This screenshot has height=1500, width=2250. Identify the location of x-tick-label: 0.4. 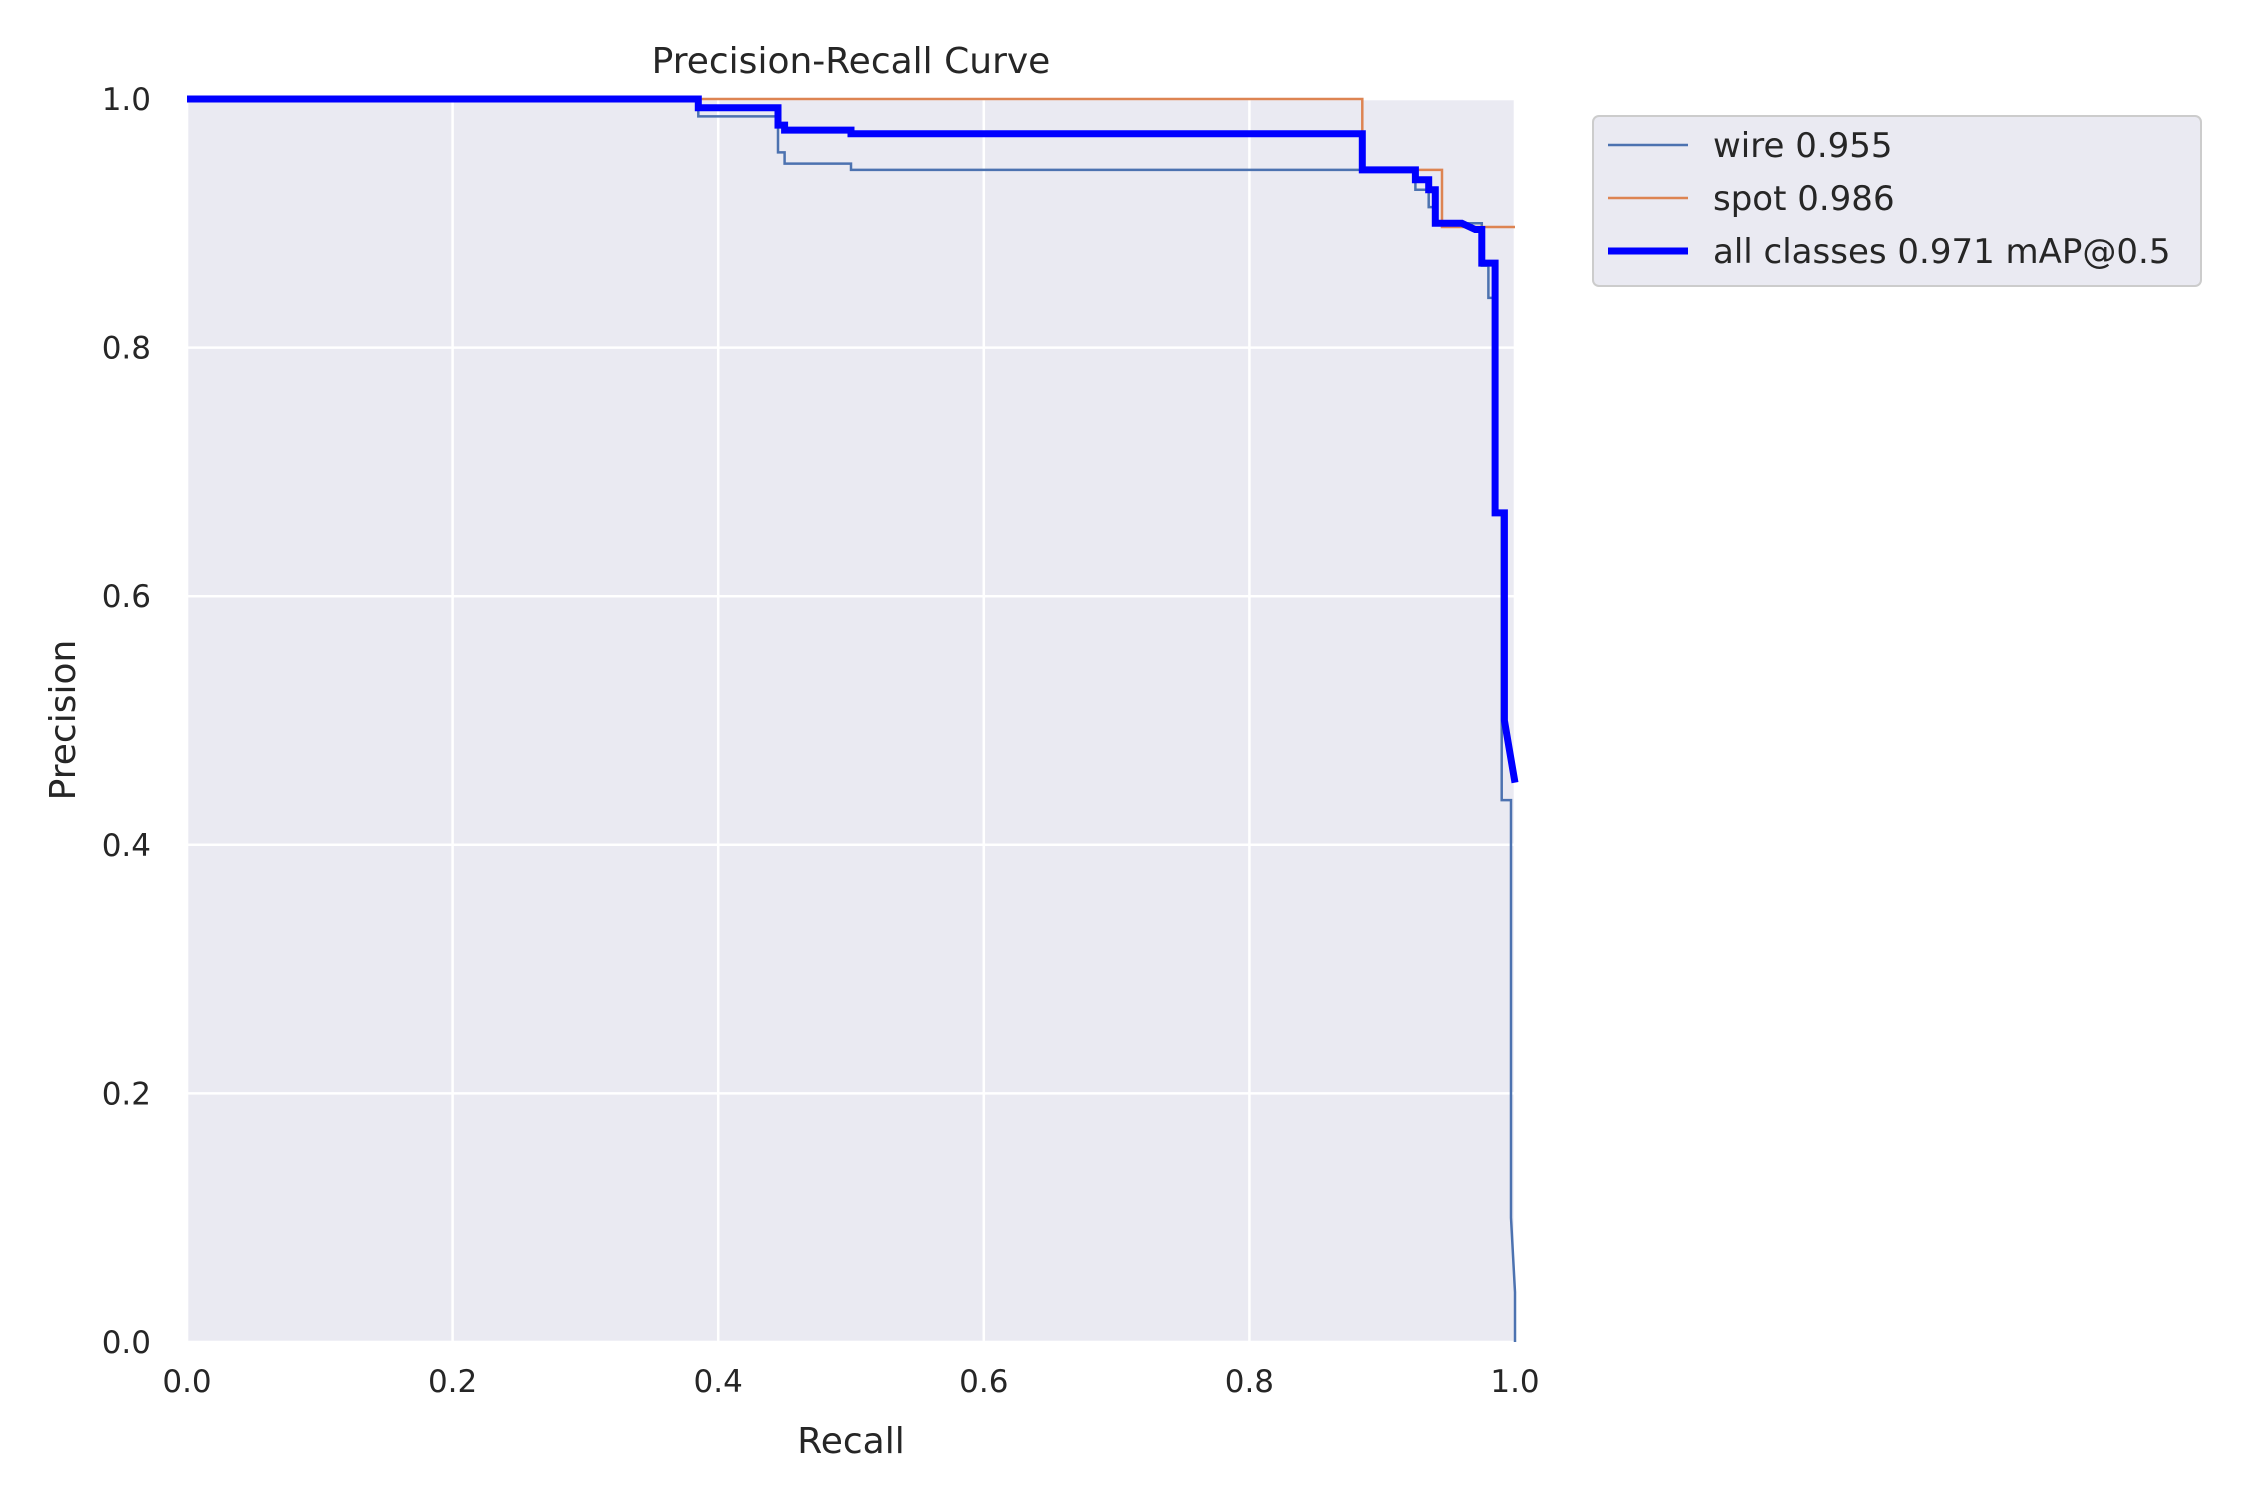
(718, 1382).